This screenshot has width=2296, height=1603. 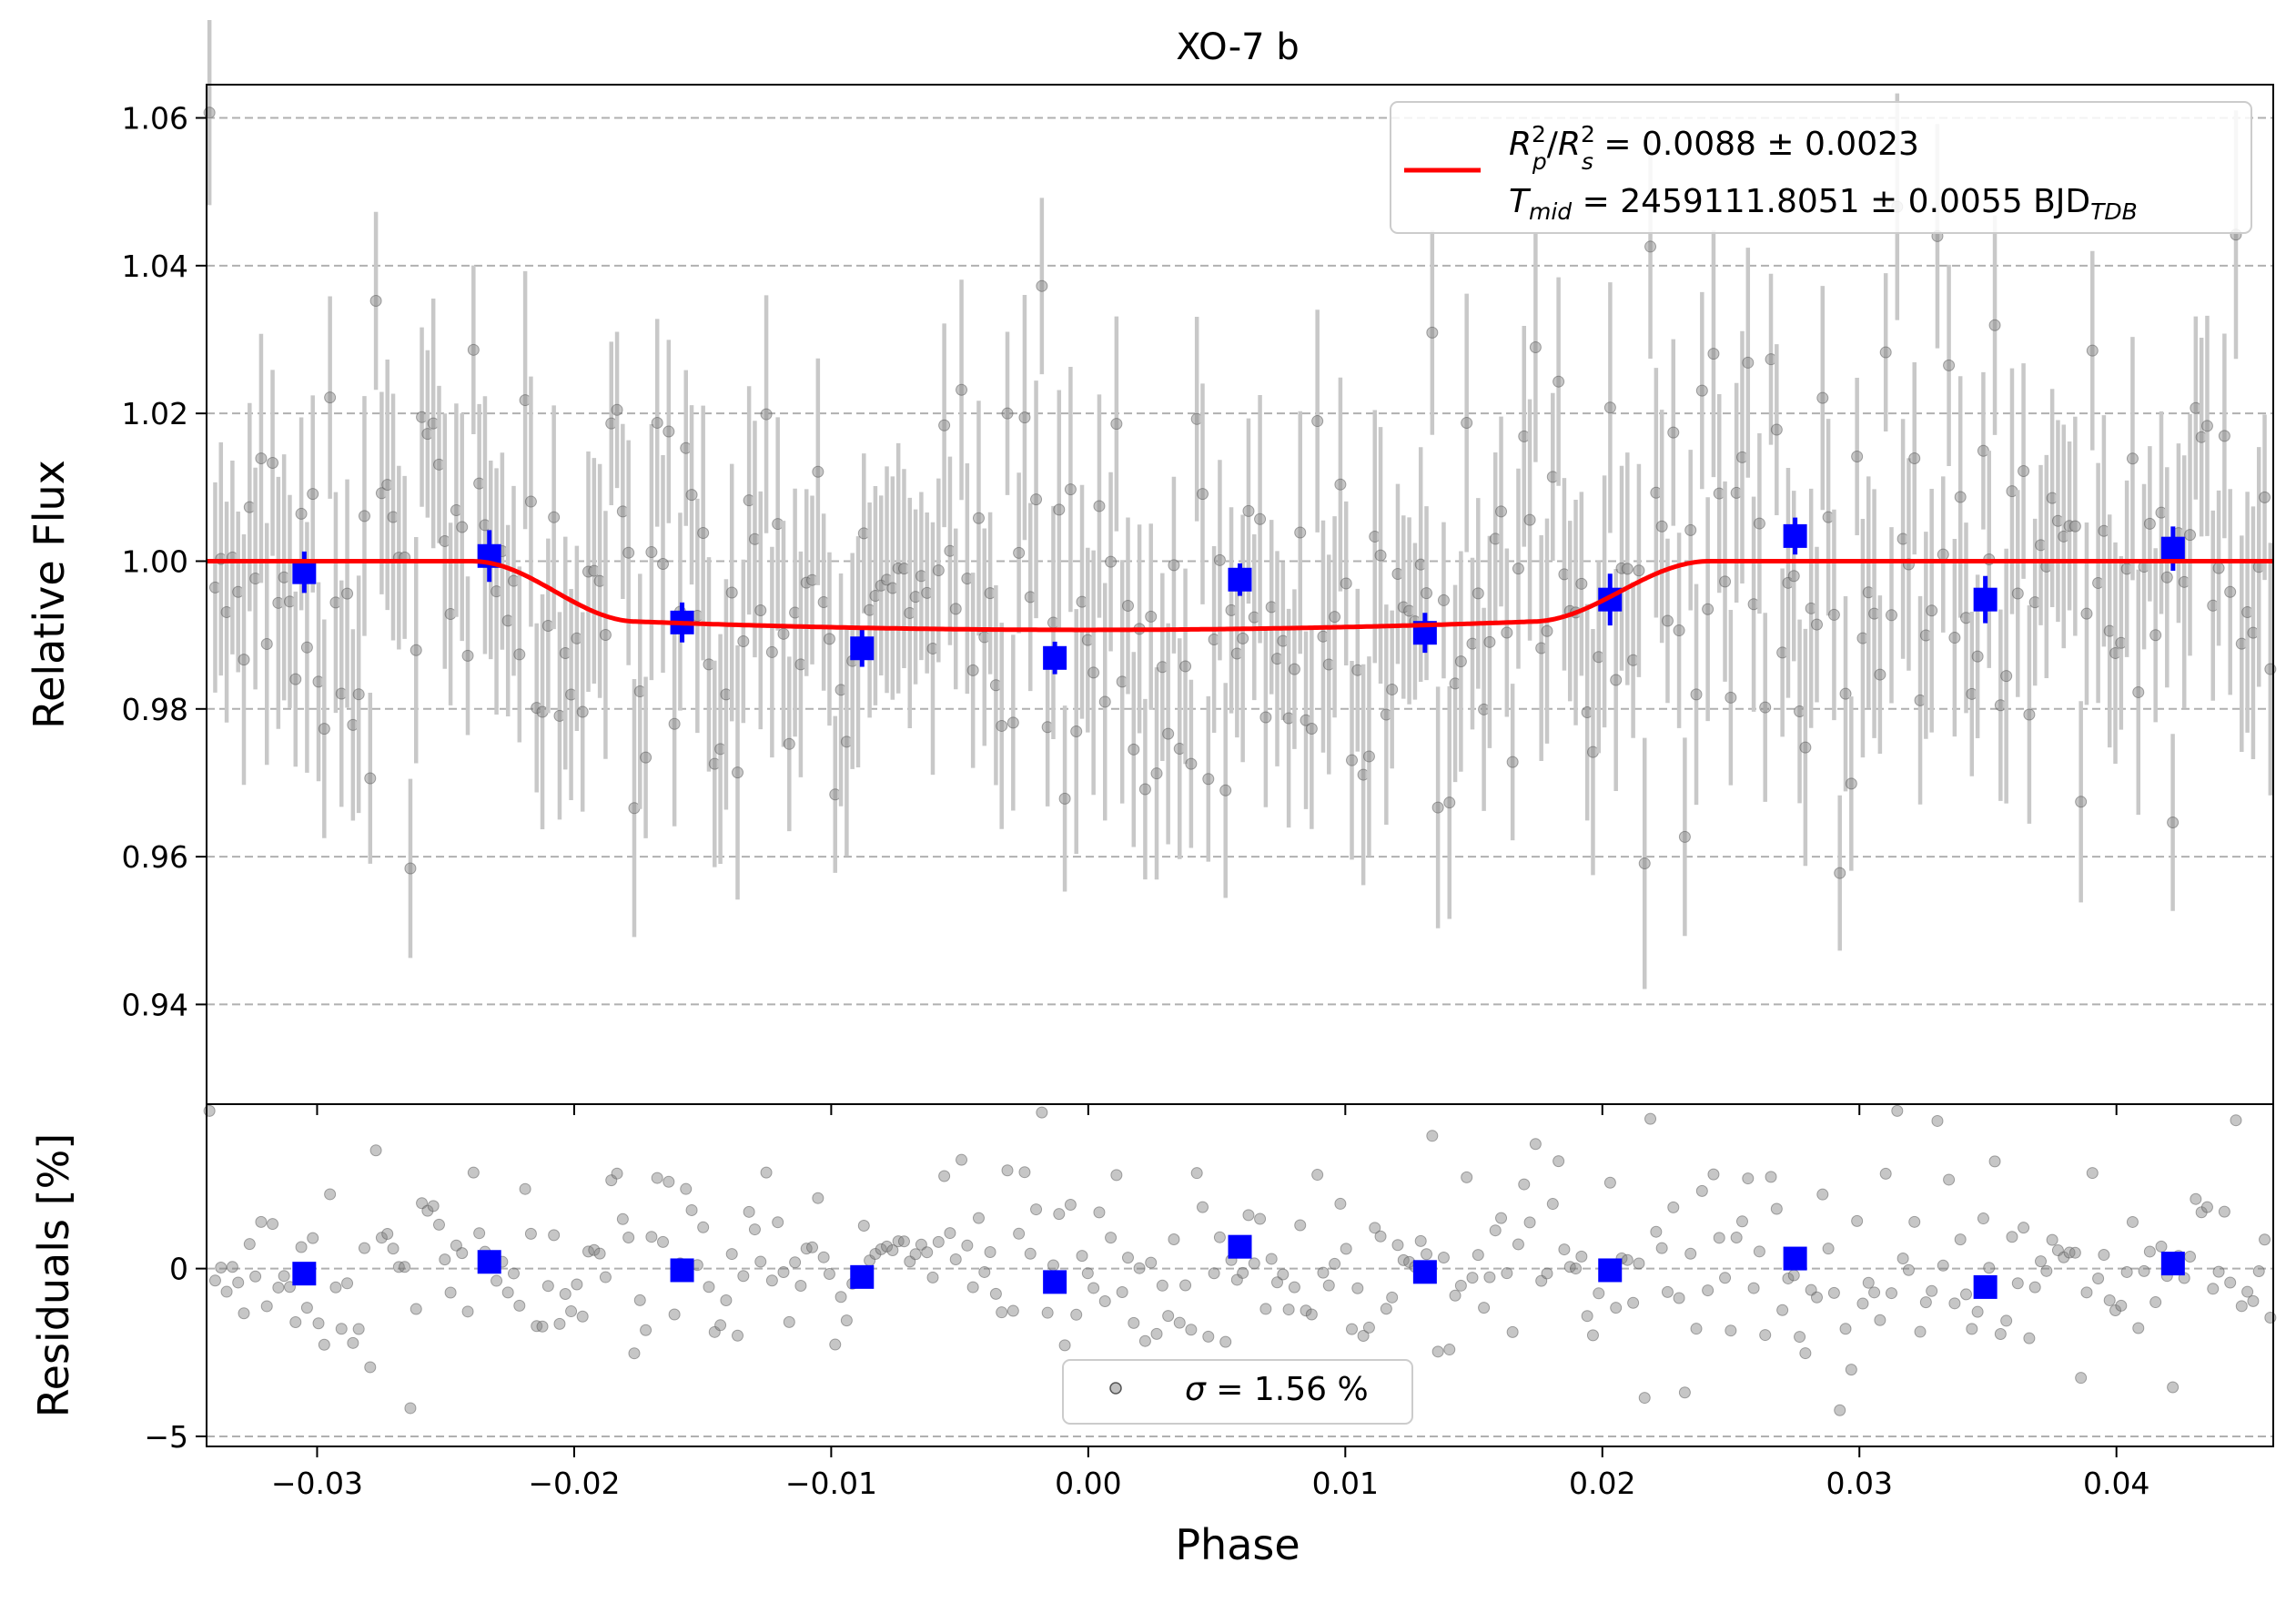 I want to click on y-tick-label: 1.04, so click(x=155, y=266).